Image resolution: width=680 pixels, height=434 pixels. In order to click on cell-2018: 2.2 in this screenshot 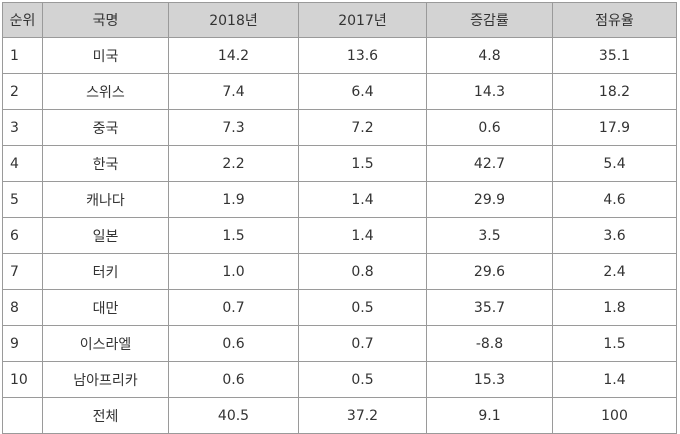, I will do `click(233, 163)`.